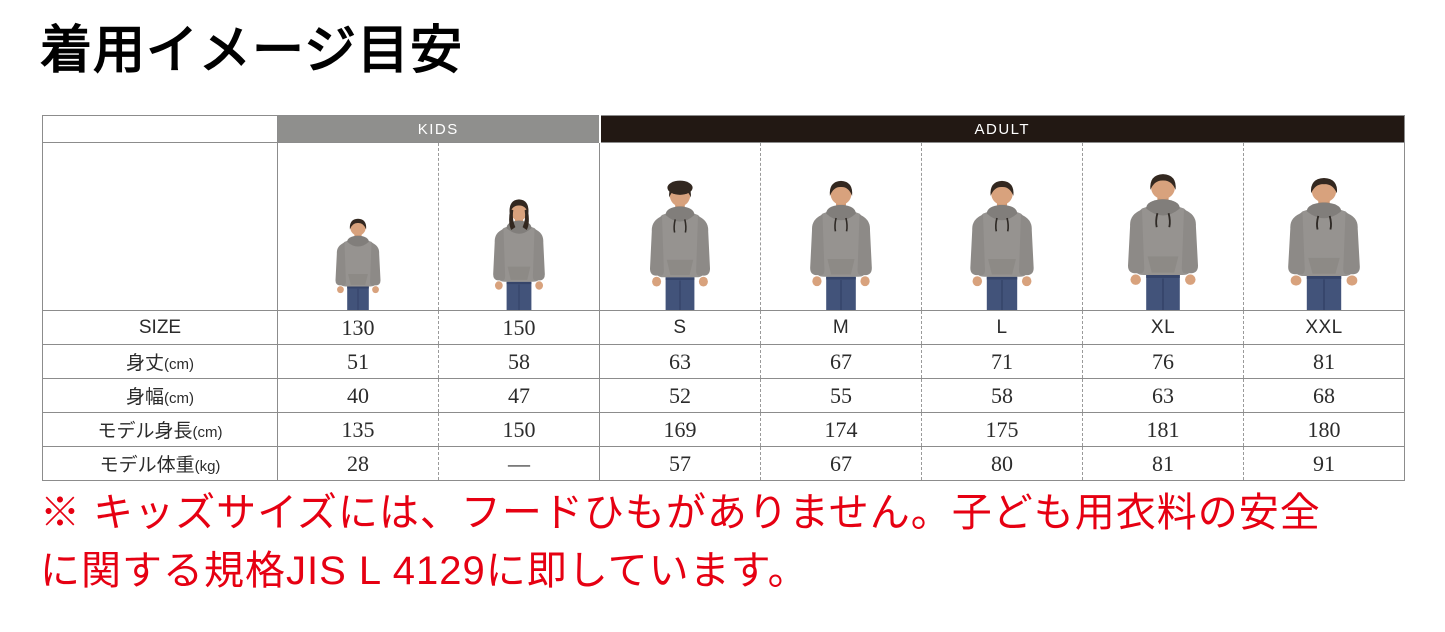  What do you see at coordinates (358, 463) in the screenshot?
I see `cell-weight-130: 28` at bounding box center [358, 463].